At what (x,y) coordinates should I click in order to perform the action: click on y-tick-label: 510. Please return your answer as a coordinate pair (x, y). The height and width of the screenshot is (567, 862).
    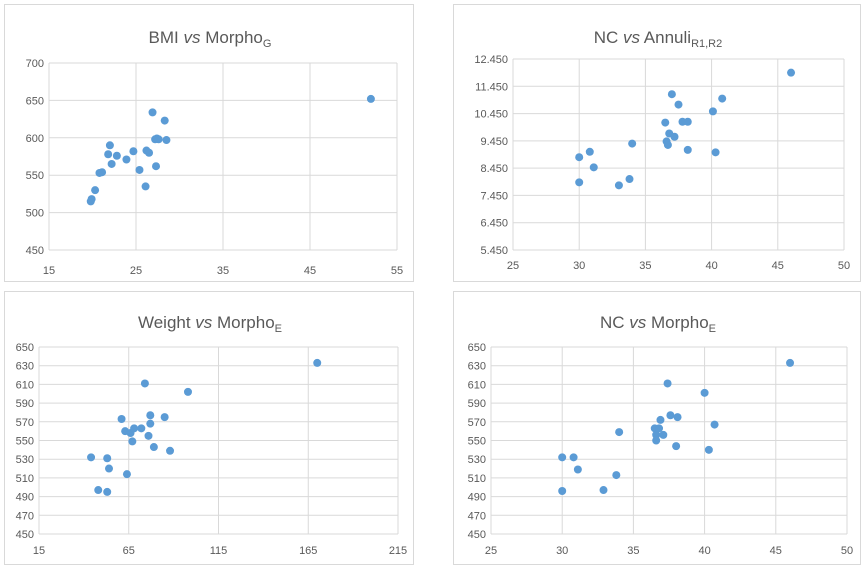
    Looking at the image, I should click on (25, 479).